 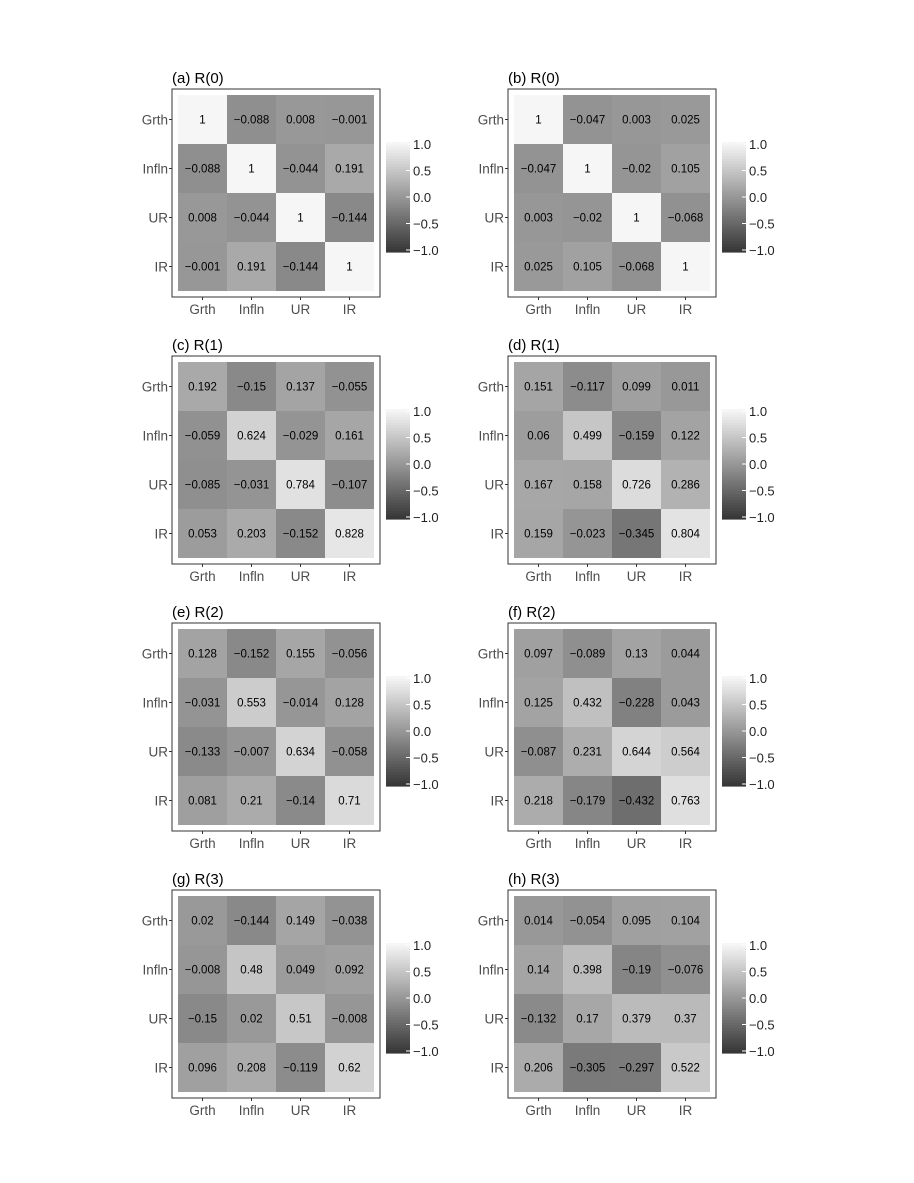 What do you see at coordinates (251, 1020) in the screenshot?
I see `cell-value-label: 0.02` at bounding box center [251, 1020].